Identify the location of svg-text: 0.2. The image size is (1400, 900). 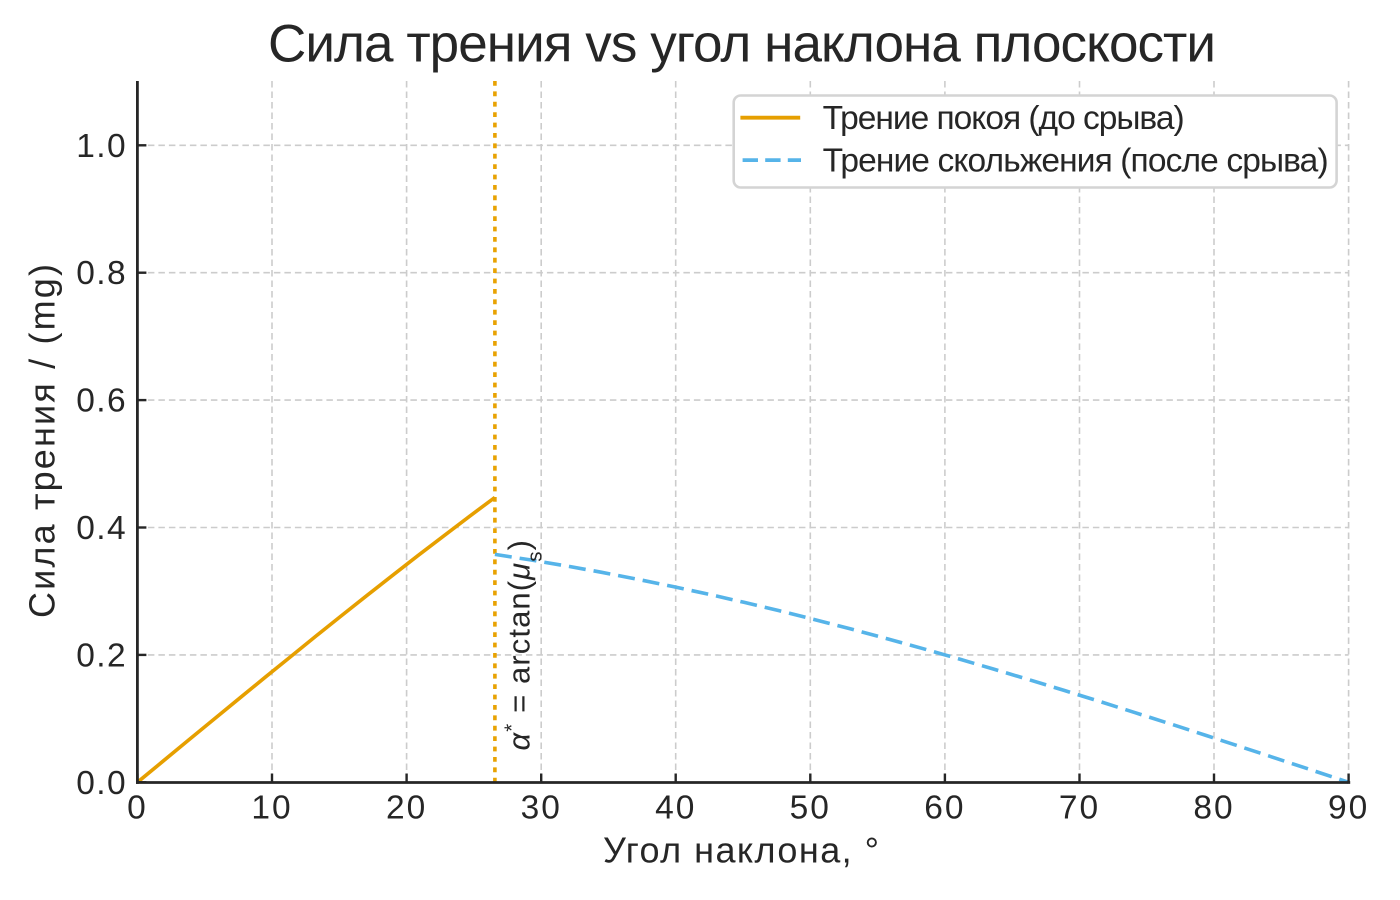
(101, 655).